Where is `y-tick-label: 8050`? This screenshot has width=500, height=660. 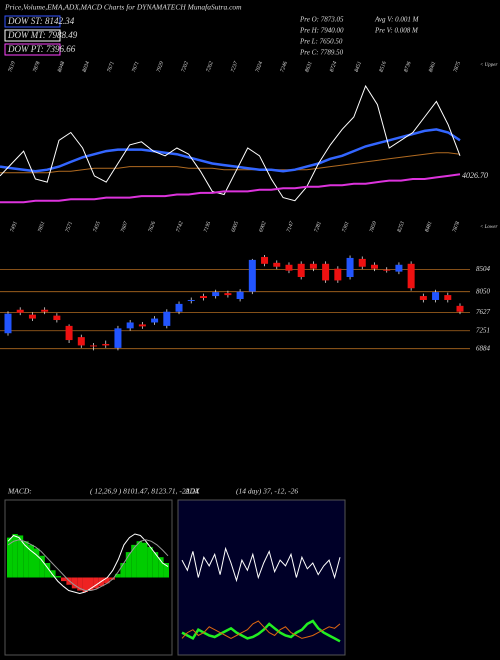 y-tick-label: 8050 is located at coordinates (483, 291).